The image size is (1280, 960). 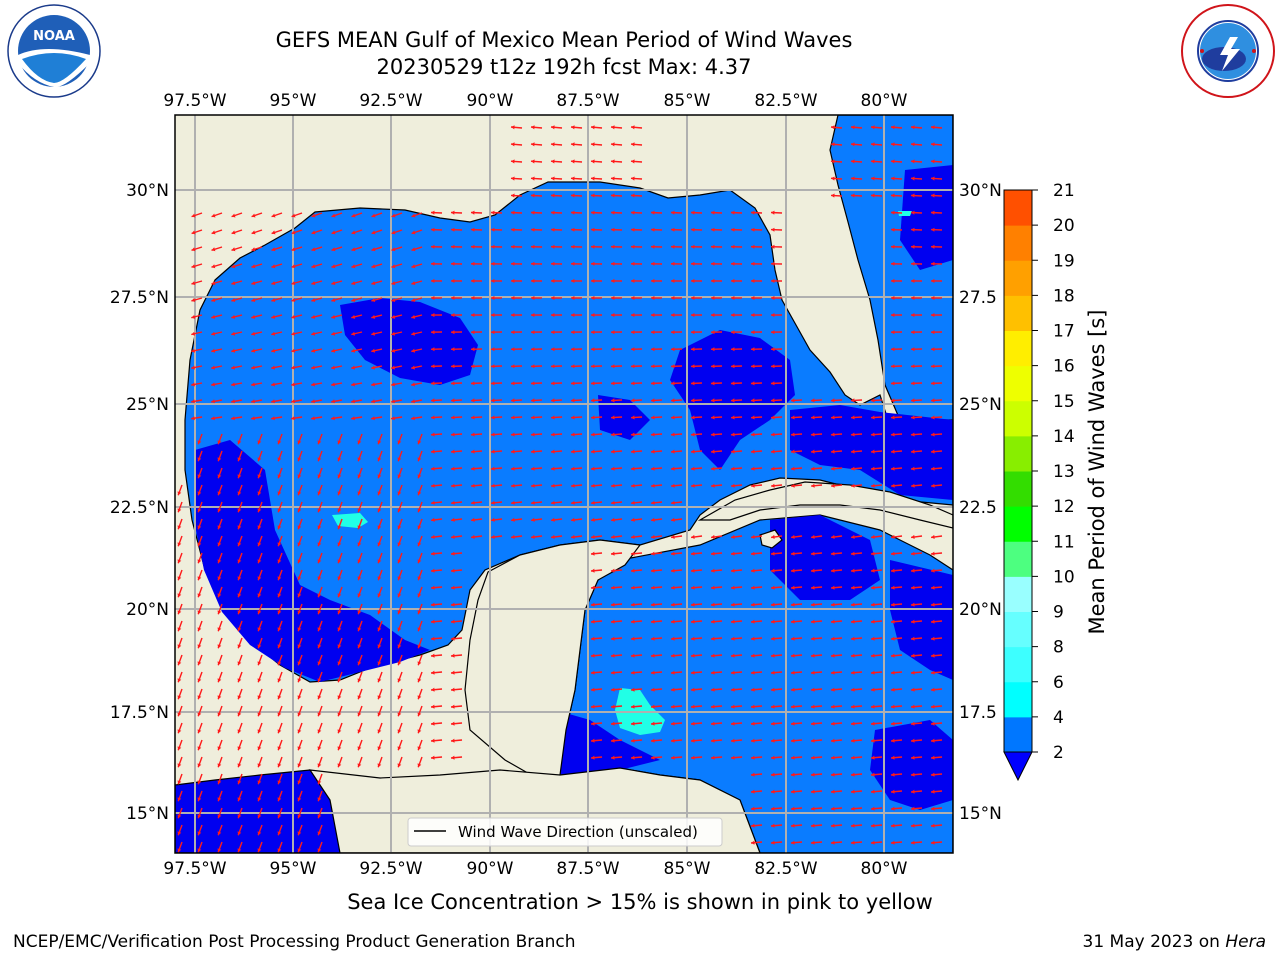 What do you see at coordinates (1064, 542) in the screenshot?
I see `colorbar-tick-label: 11` at bounding box center [1064, 542].